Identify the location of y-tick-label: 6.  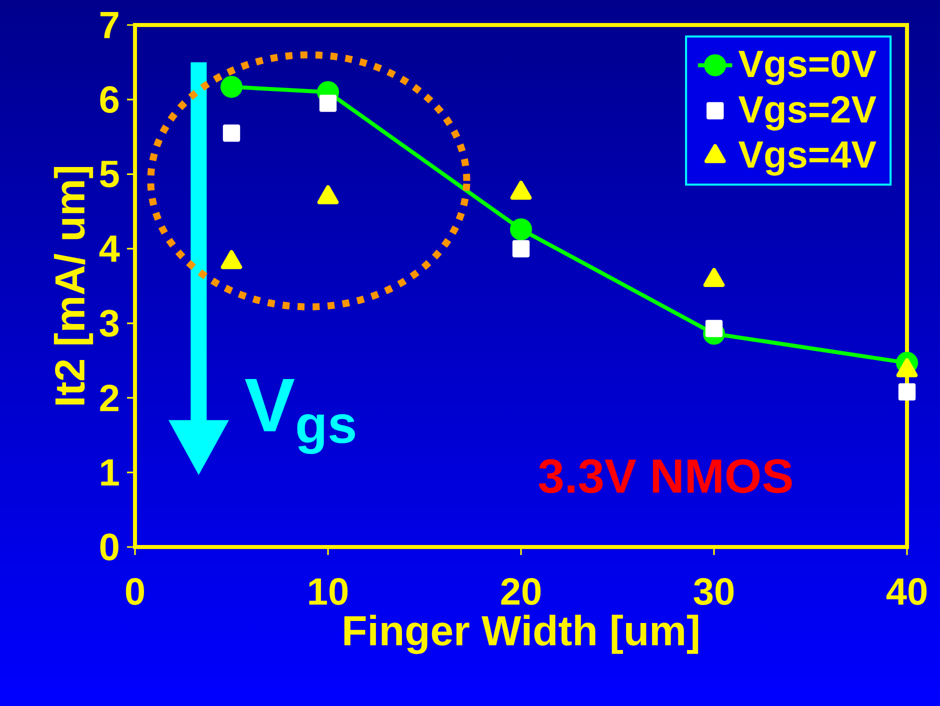
(109, 100).